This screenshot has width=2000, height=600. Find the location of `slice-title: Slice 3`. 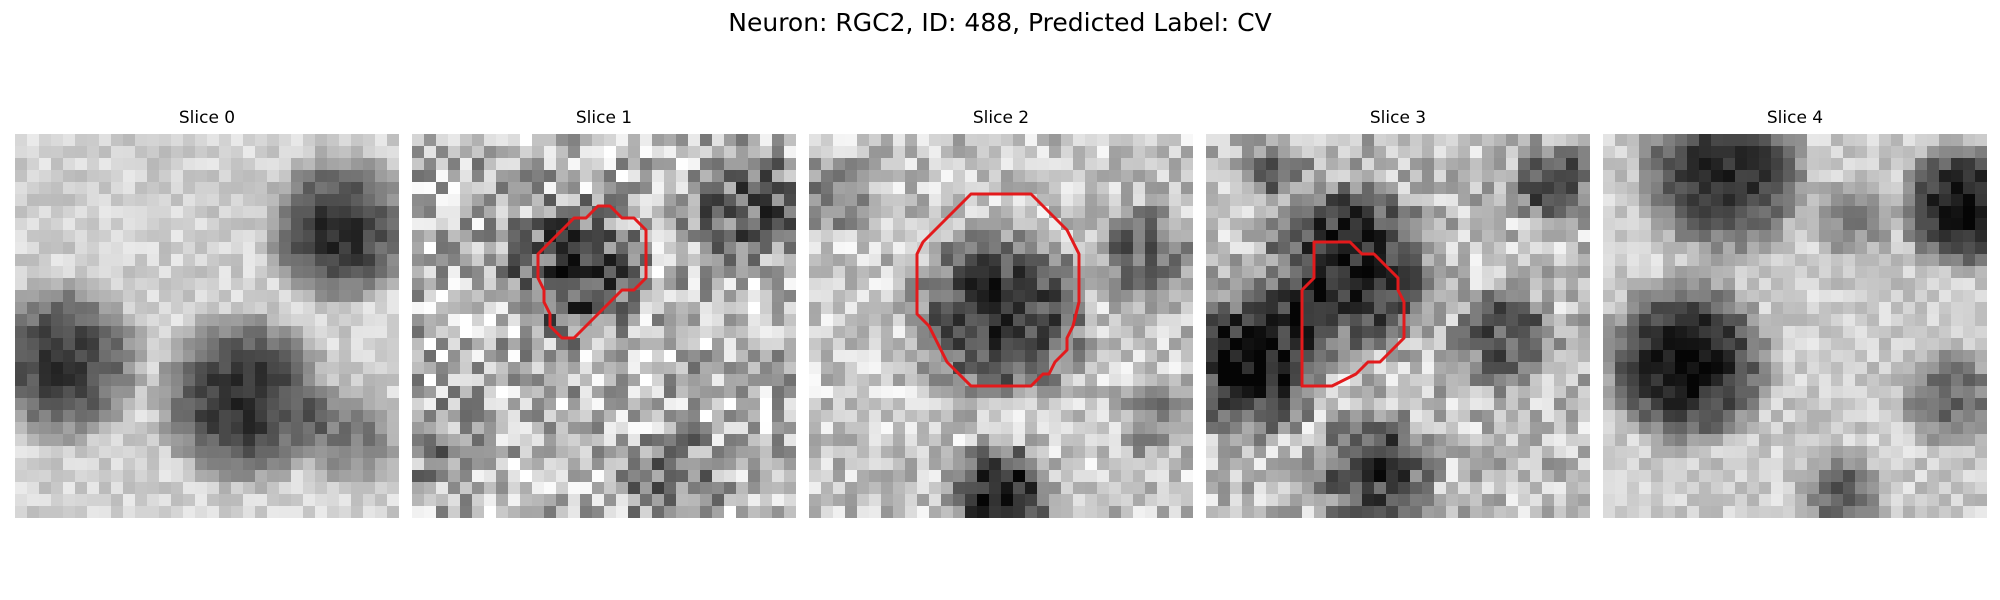

slice-title: Slice 3 is located at coordinates (1398, 118).